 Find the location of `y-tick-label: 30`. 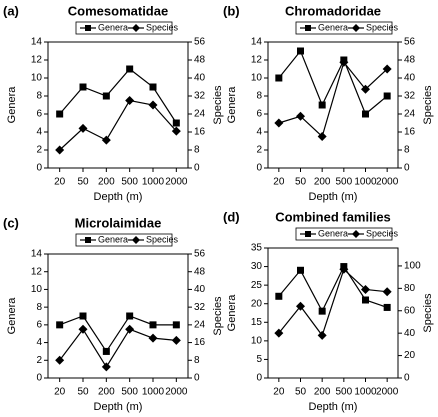

y-tick-label: 30 is located at coordinates (257, 266).